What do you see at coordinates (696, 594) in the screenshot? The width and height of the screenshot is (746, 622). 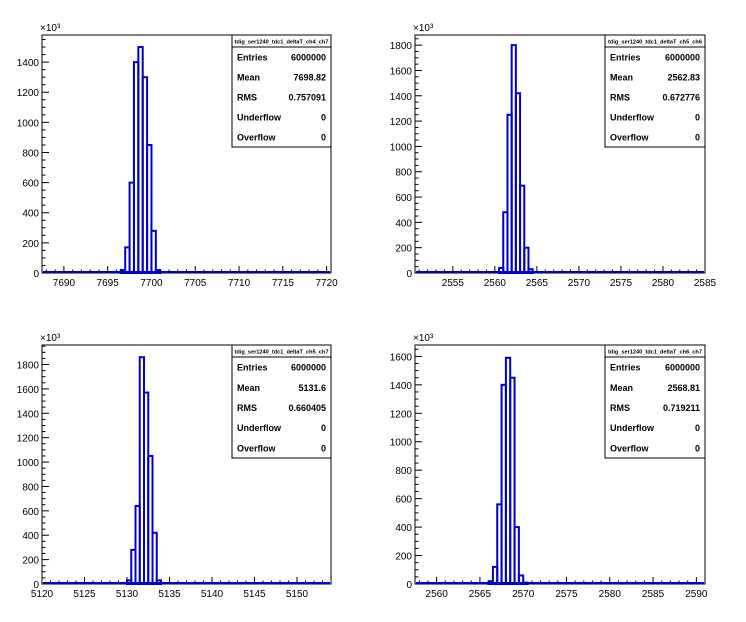 I see `x-tick-label: 2590` at bounding box center [696, 594].